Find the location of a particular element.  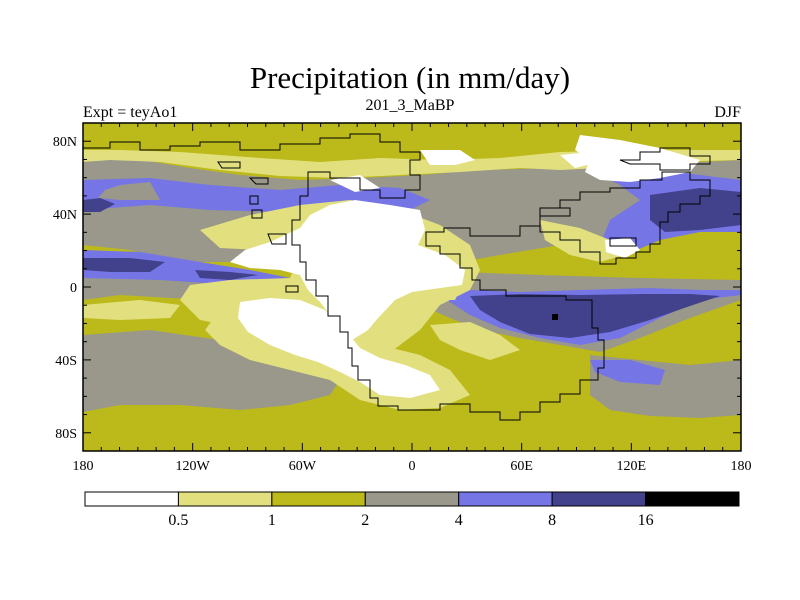

colorbar-label: 2 is located at coordinates (365, 520).